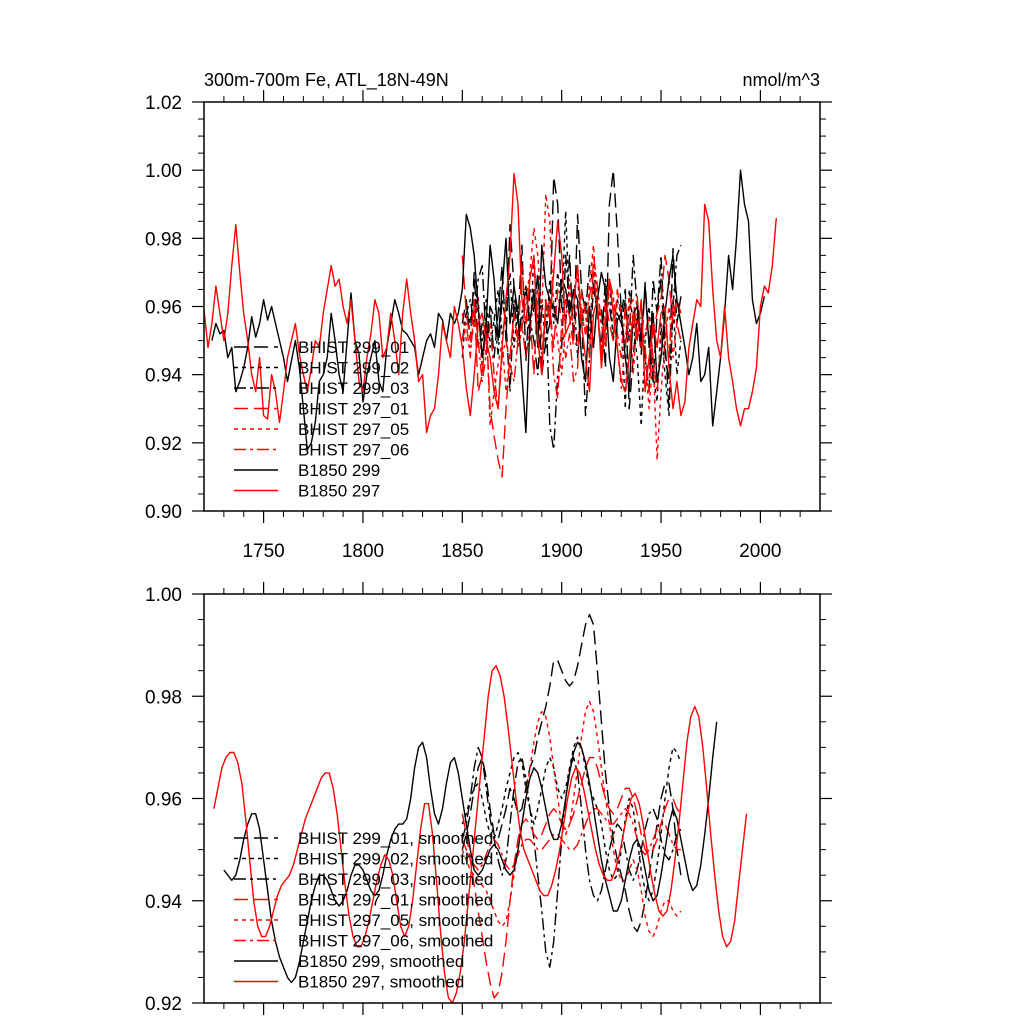 Image resolution: width=1024 pixels, height=1024 pixels. What do you see at coordinates (163, 512) in the screenshot?
I see `y-tick-label: 0.90` at bounding box center [163, 512].